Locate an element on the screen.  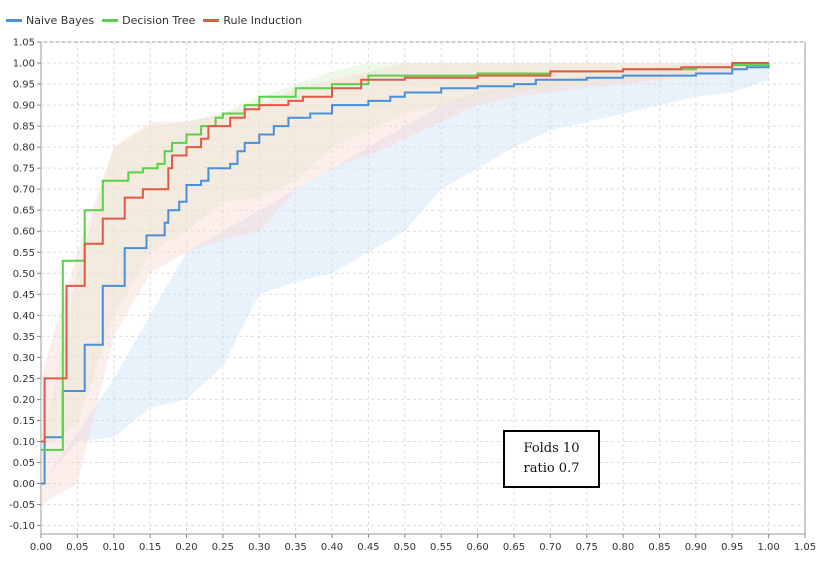
x-tick-label: 0.30 is located at coordinates (259, 547).